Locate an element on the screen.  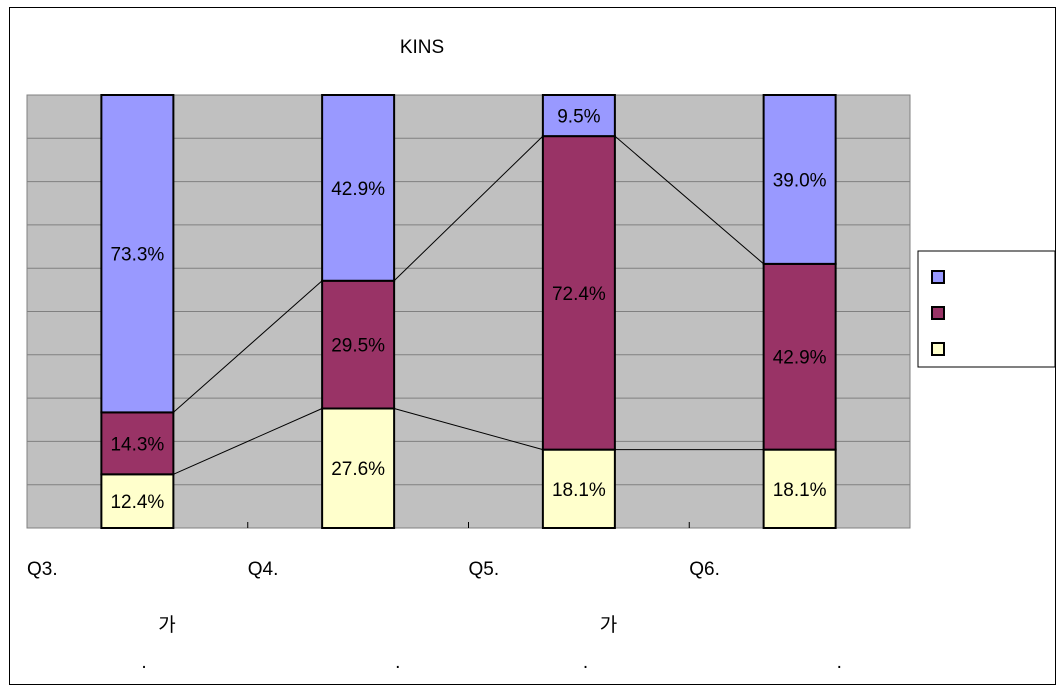
data-label: 72.4% is located at coordinates (579, 294).